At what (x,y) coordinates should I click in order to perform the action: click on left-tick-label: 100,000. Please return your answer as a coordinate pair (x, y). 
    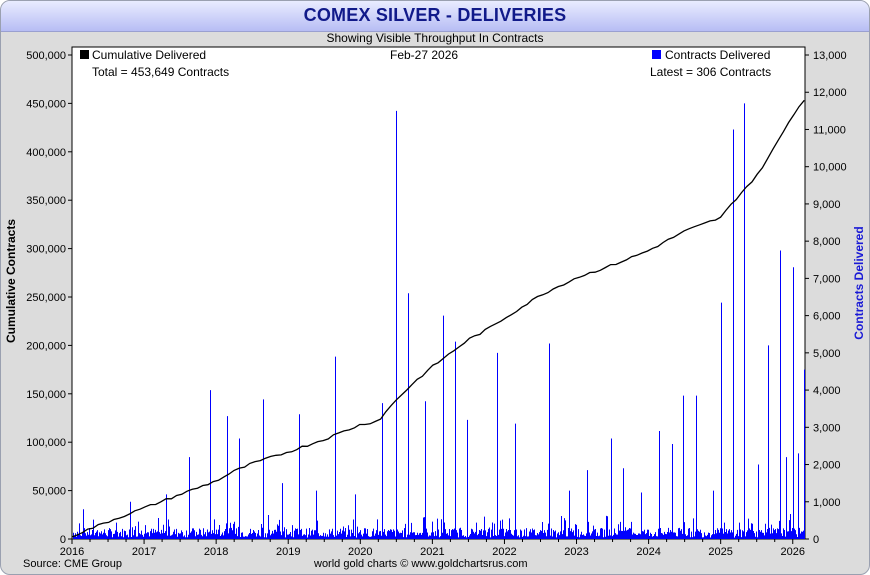
    Looking at the image, I should click on (46, 443).